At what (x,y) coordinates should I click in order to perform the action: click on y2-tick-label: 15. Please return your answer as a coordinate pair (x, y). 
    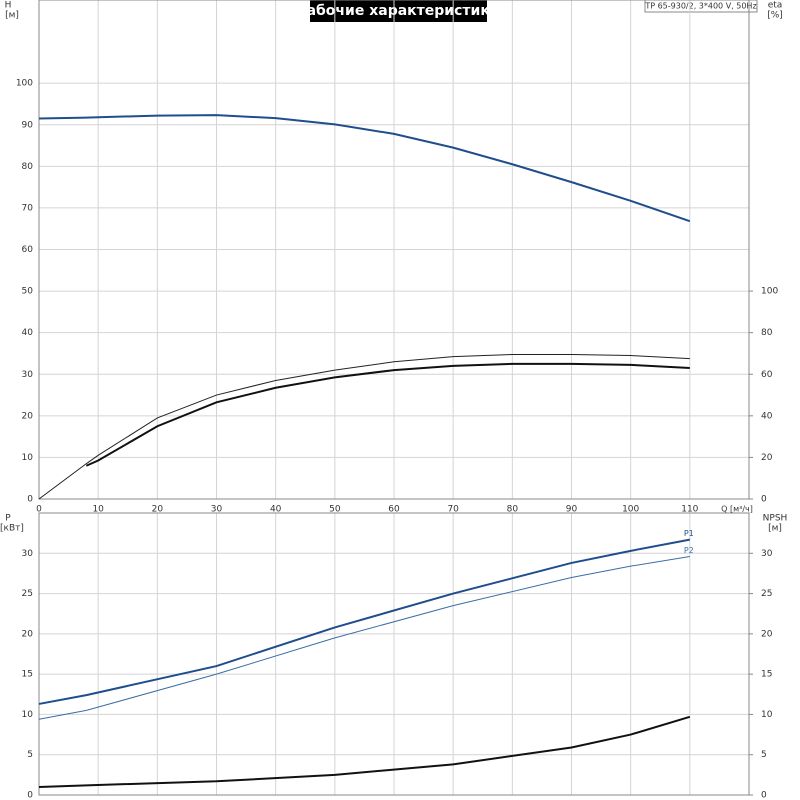
    Looking at the image, I should click on (766, 675).